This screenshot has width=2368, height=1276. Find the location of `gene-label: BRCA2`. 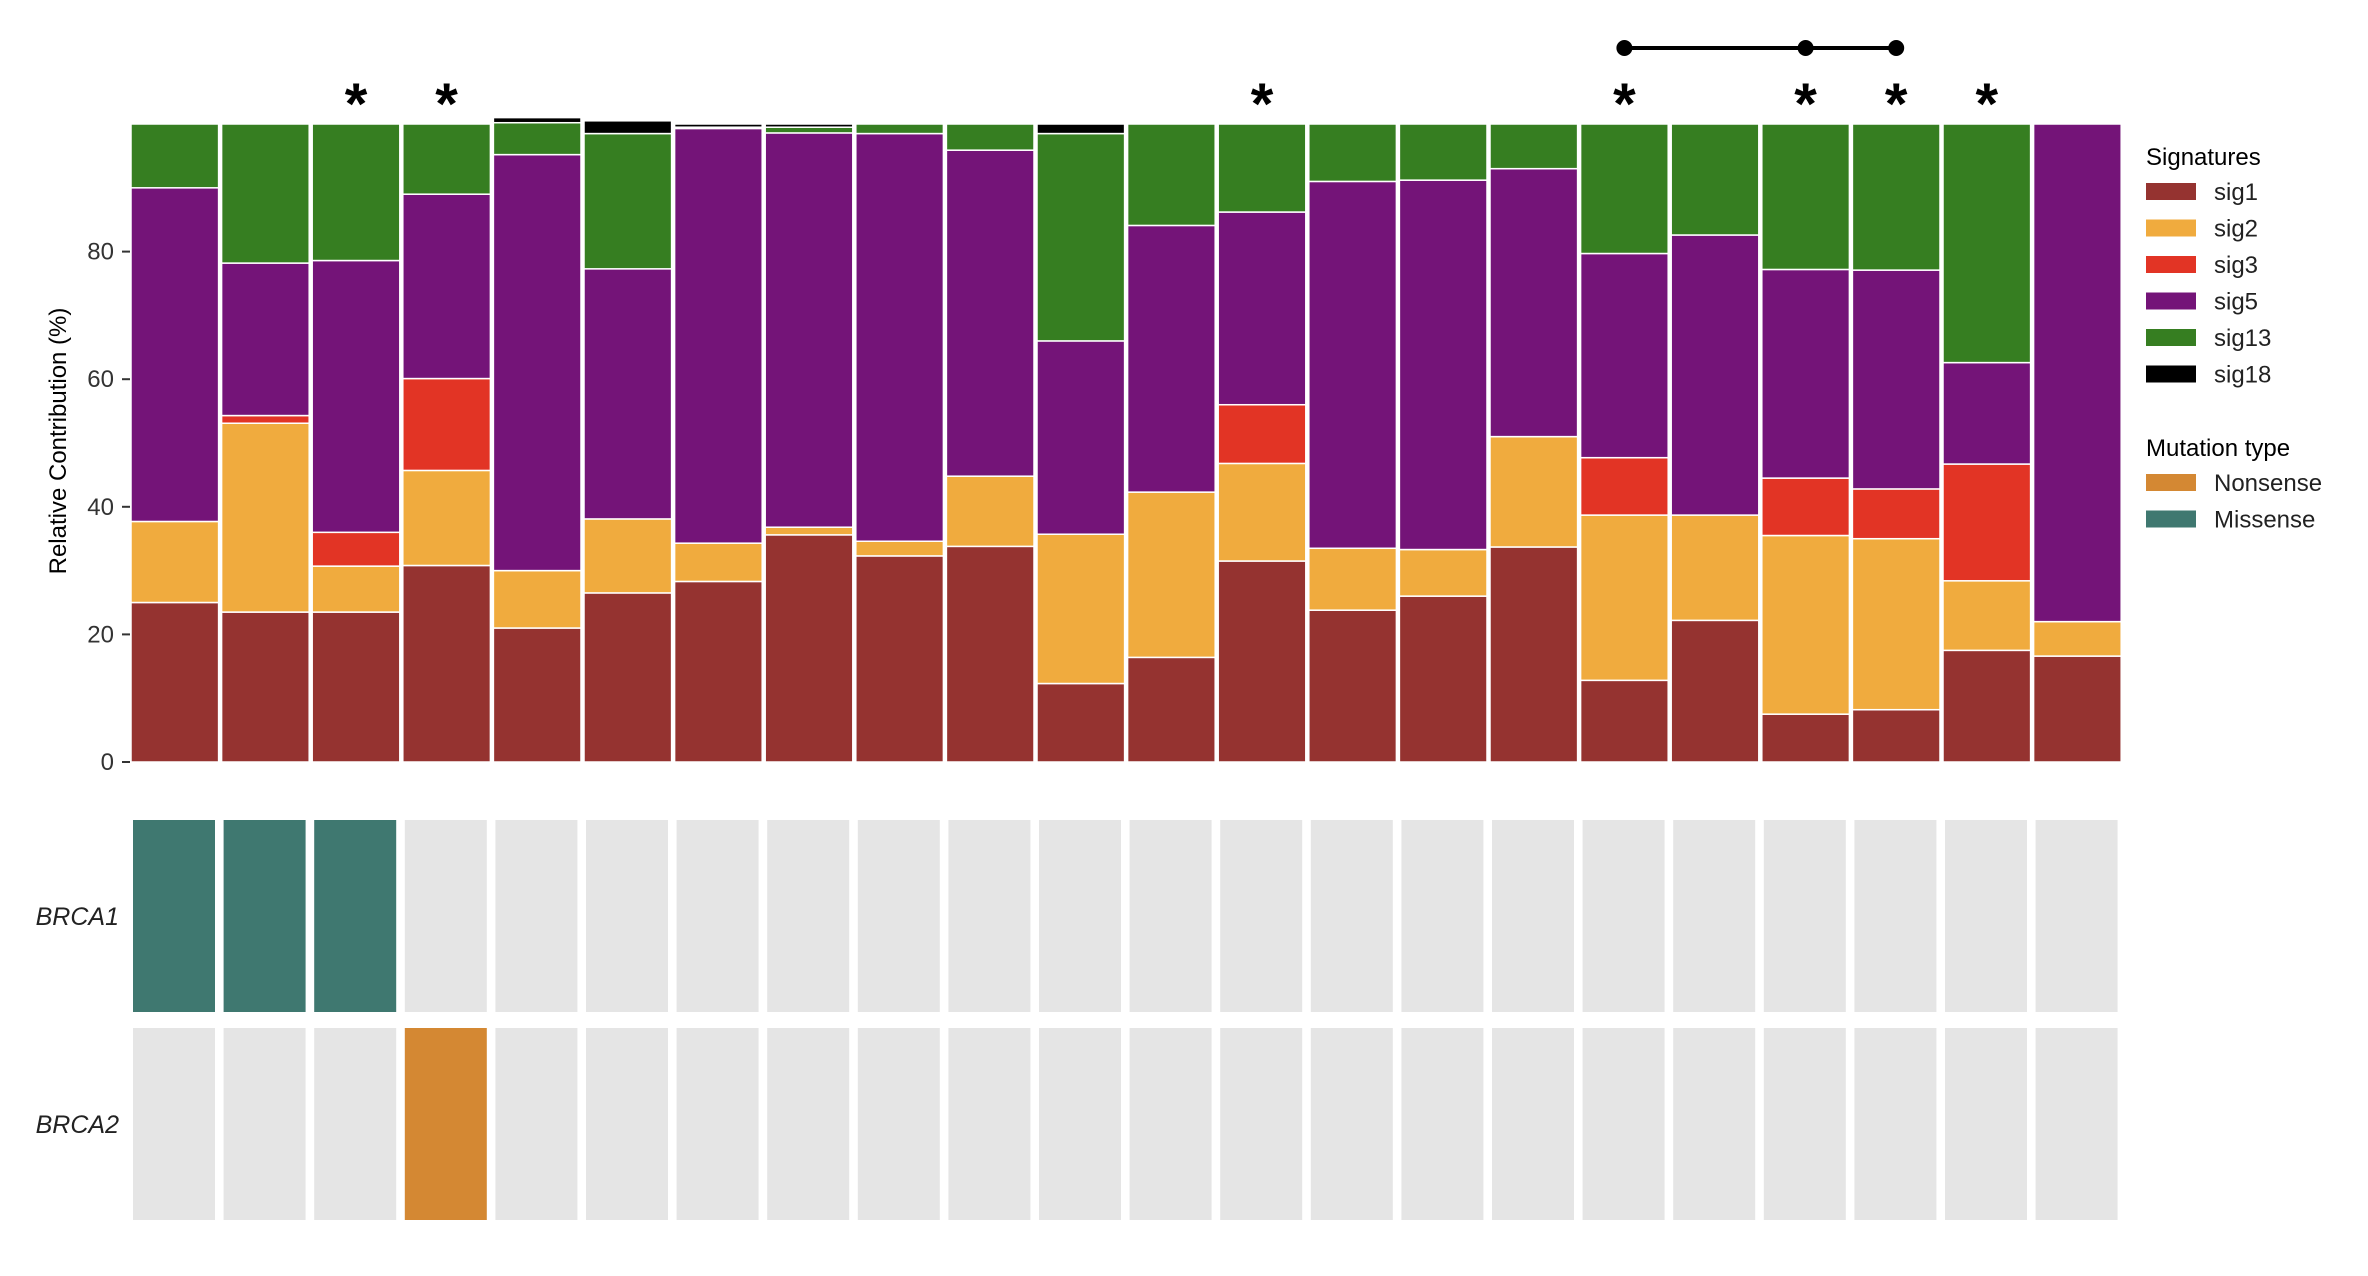

gene-label: BRCA2 is located at coordinates (77, 1125).